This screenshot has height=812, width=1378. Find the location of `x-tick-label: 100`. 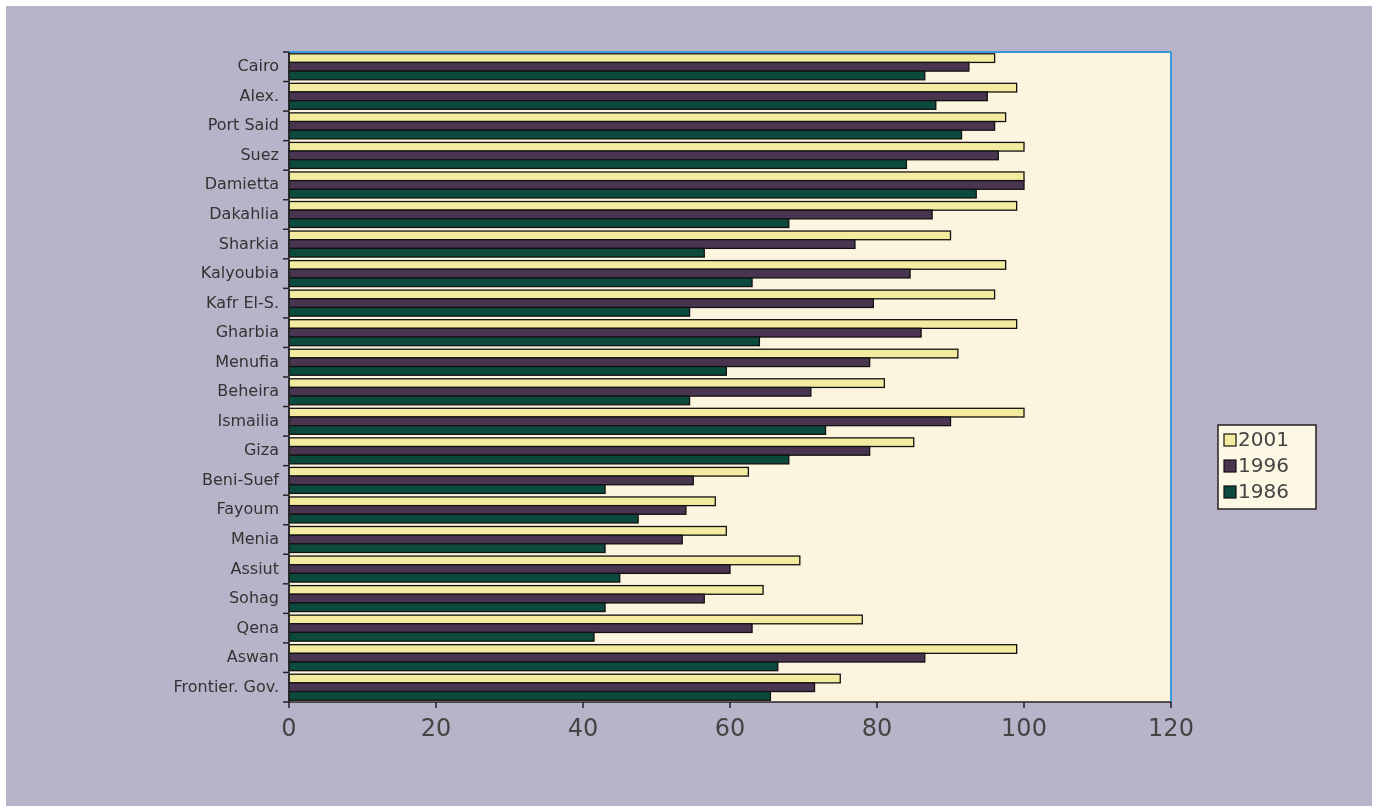

x-tick-label: 100 is located at coordinates (1024, 728).